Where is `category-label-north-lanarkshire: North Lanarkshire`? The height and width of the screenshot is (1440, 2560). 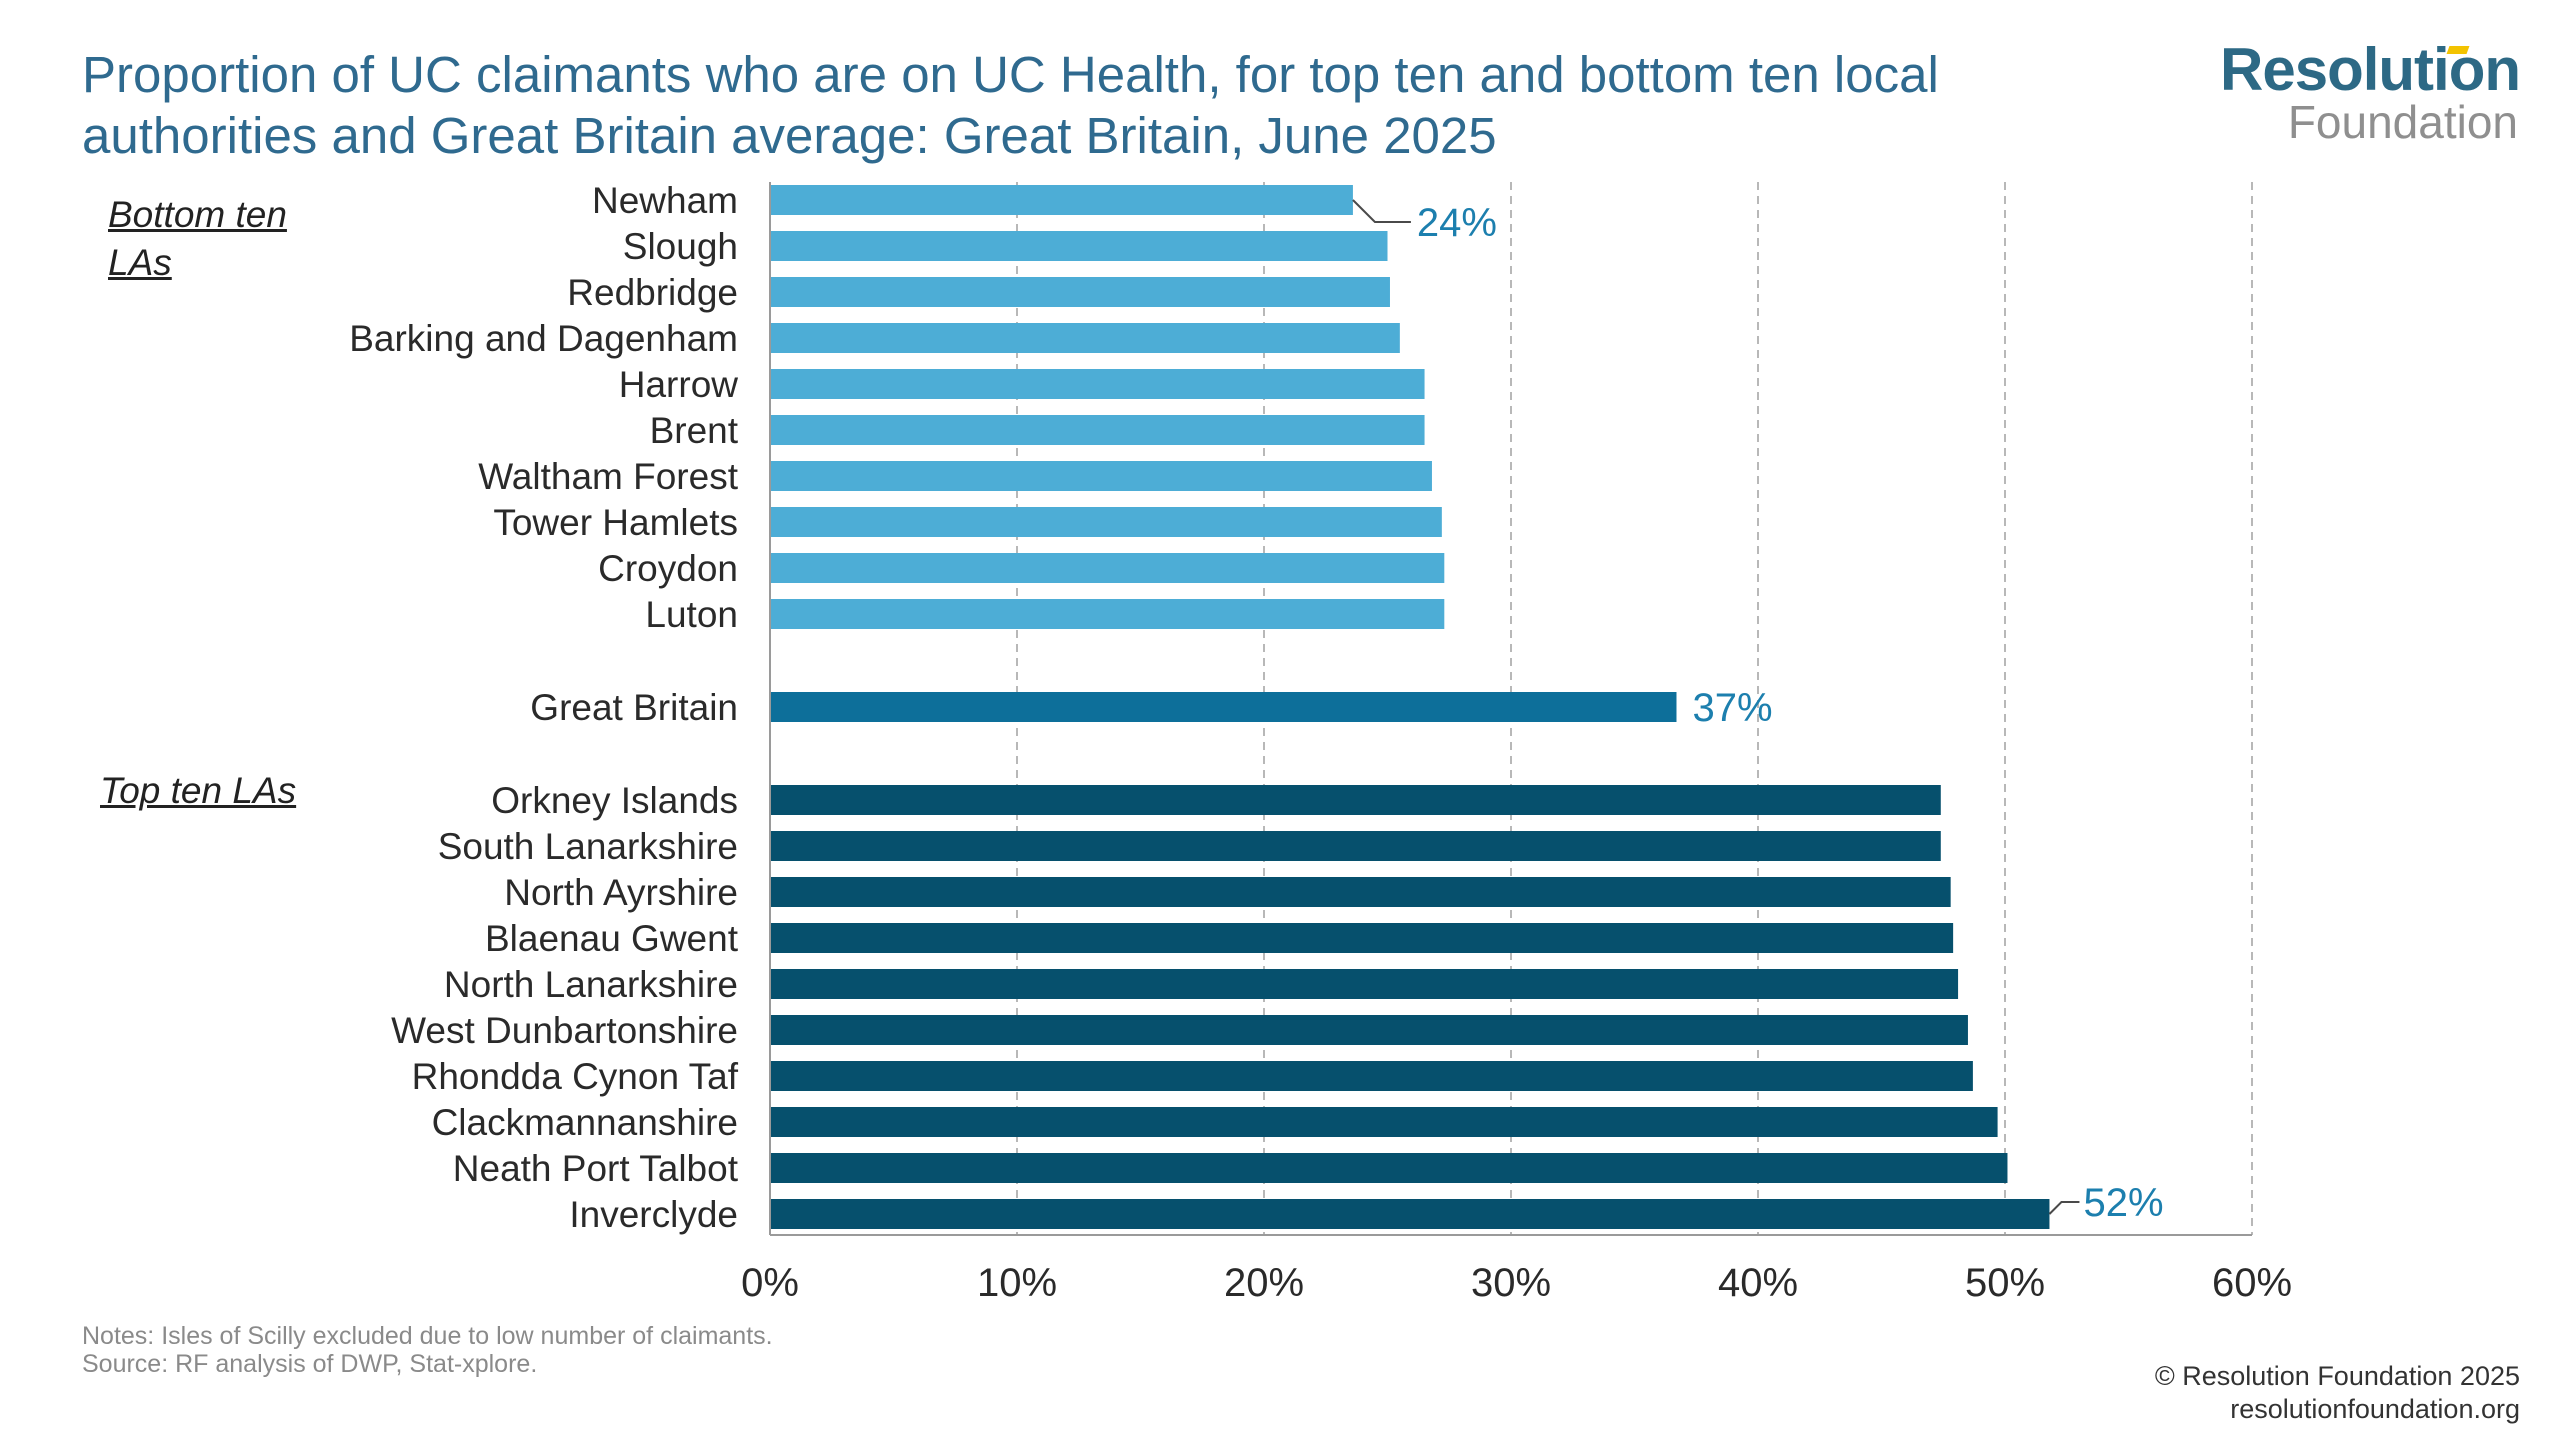 category-label-north-lanarkshire: North Lanarkshire is located at coordinates (591, 984).